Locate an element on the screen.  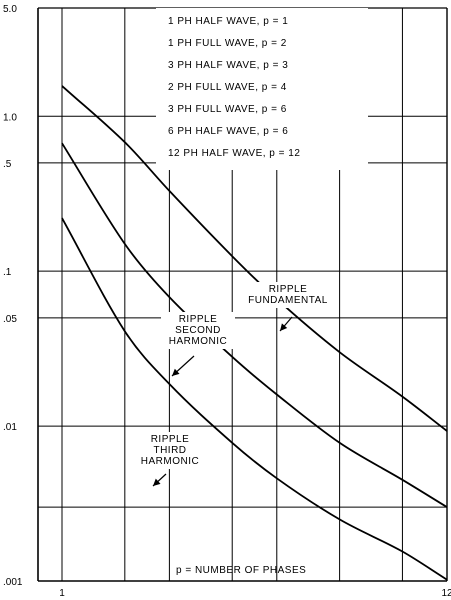
y-tick-label: .1 is located at coordinates (7, 272).